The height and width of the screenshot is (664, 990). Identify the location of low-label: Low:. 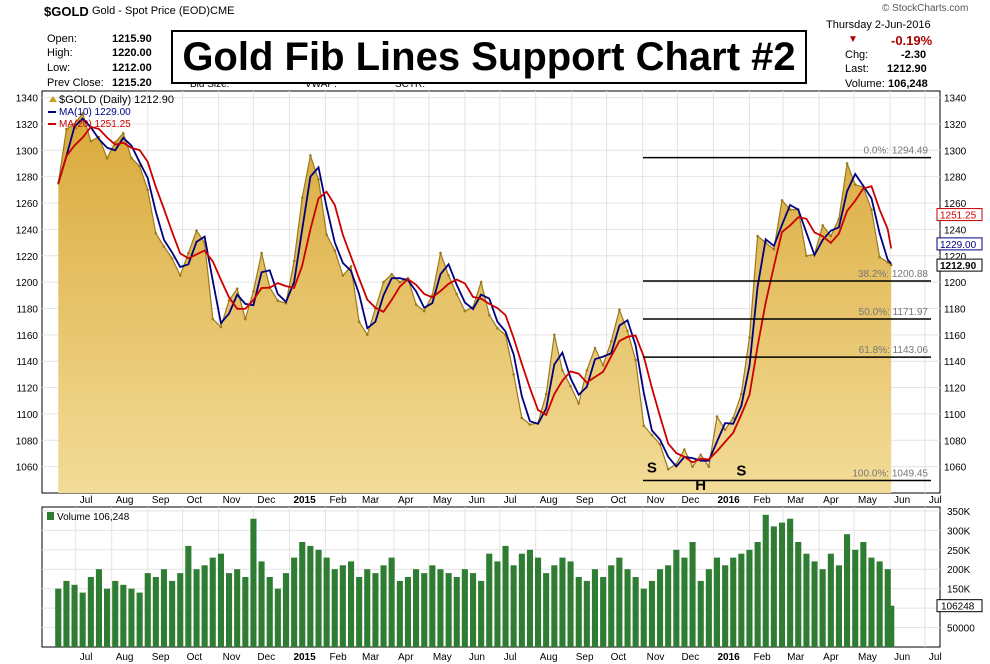
(59, 68).